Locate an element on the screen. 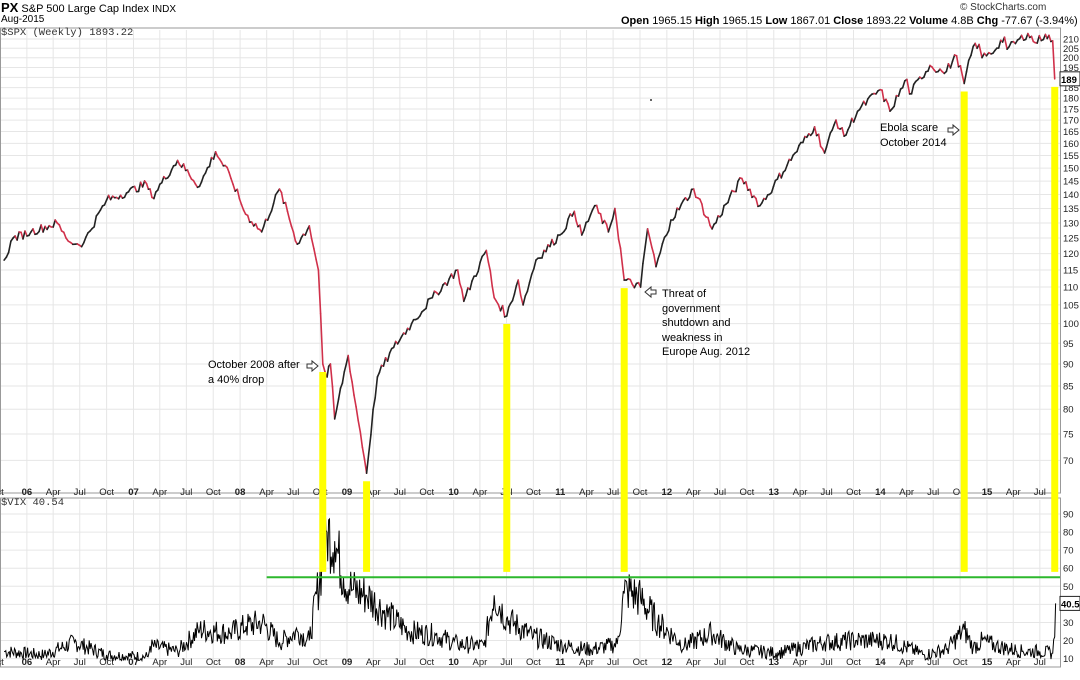 The height and width of the screenshot is (680, 1080). vix-y-tick-label: 30 is located at coordinates (1068, 623).